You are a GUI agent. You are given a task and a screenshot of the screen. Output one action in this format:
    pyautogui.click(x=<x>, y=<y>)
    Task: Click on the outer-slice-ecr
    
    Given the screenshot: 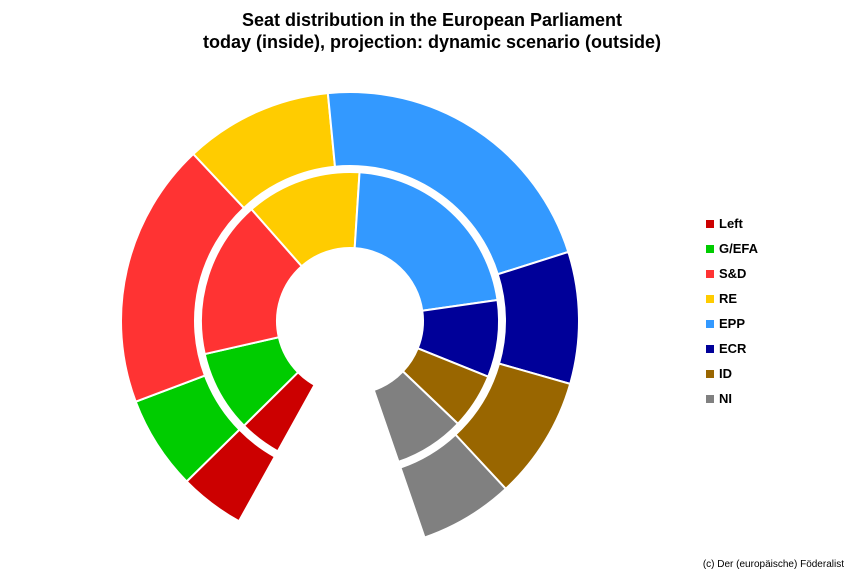 What is the action you would take?
    pyautogui.click(x=538, y=318)
    